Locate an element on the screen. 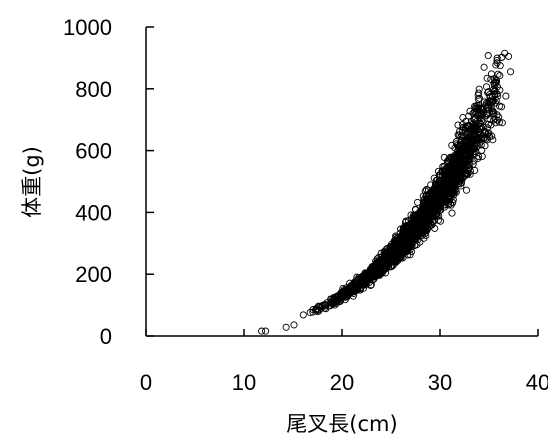  y-axis-title: 体重(g) is located at coordinates (32, 182).